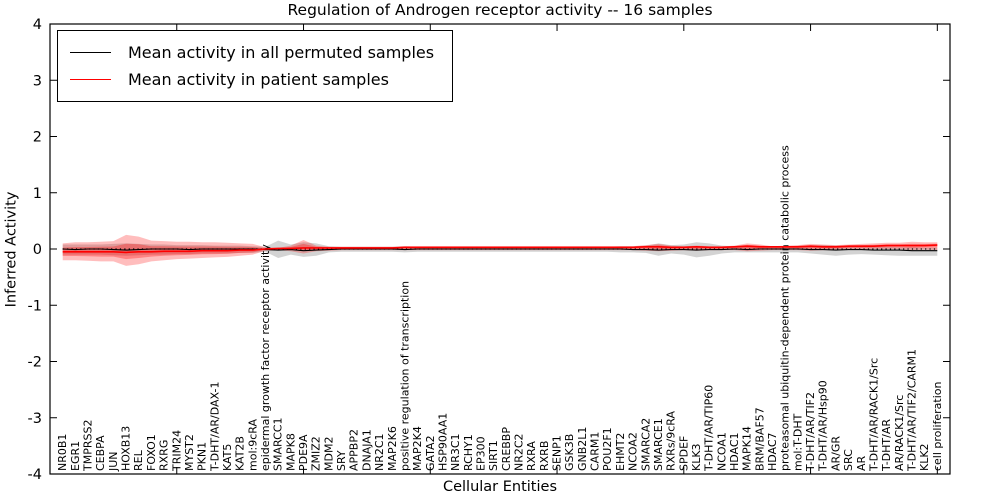  What do you see at coordinates (290, 452) in the screenshot?
I see `x-category-label: MAPK8` at bounding box center [290, 452].